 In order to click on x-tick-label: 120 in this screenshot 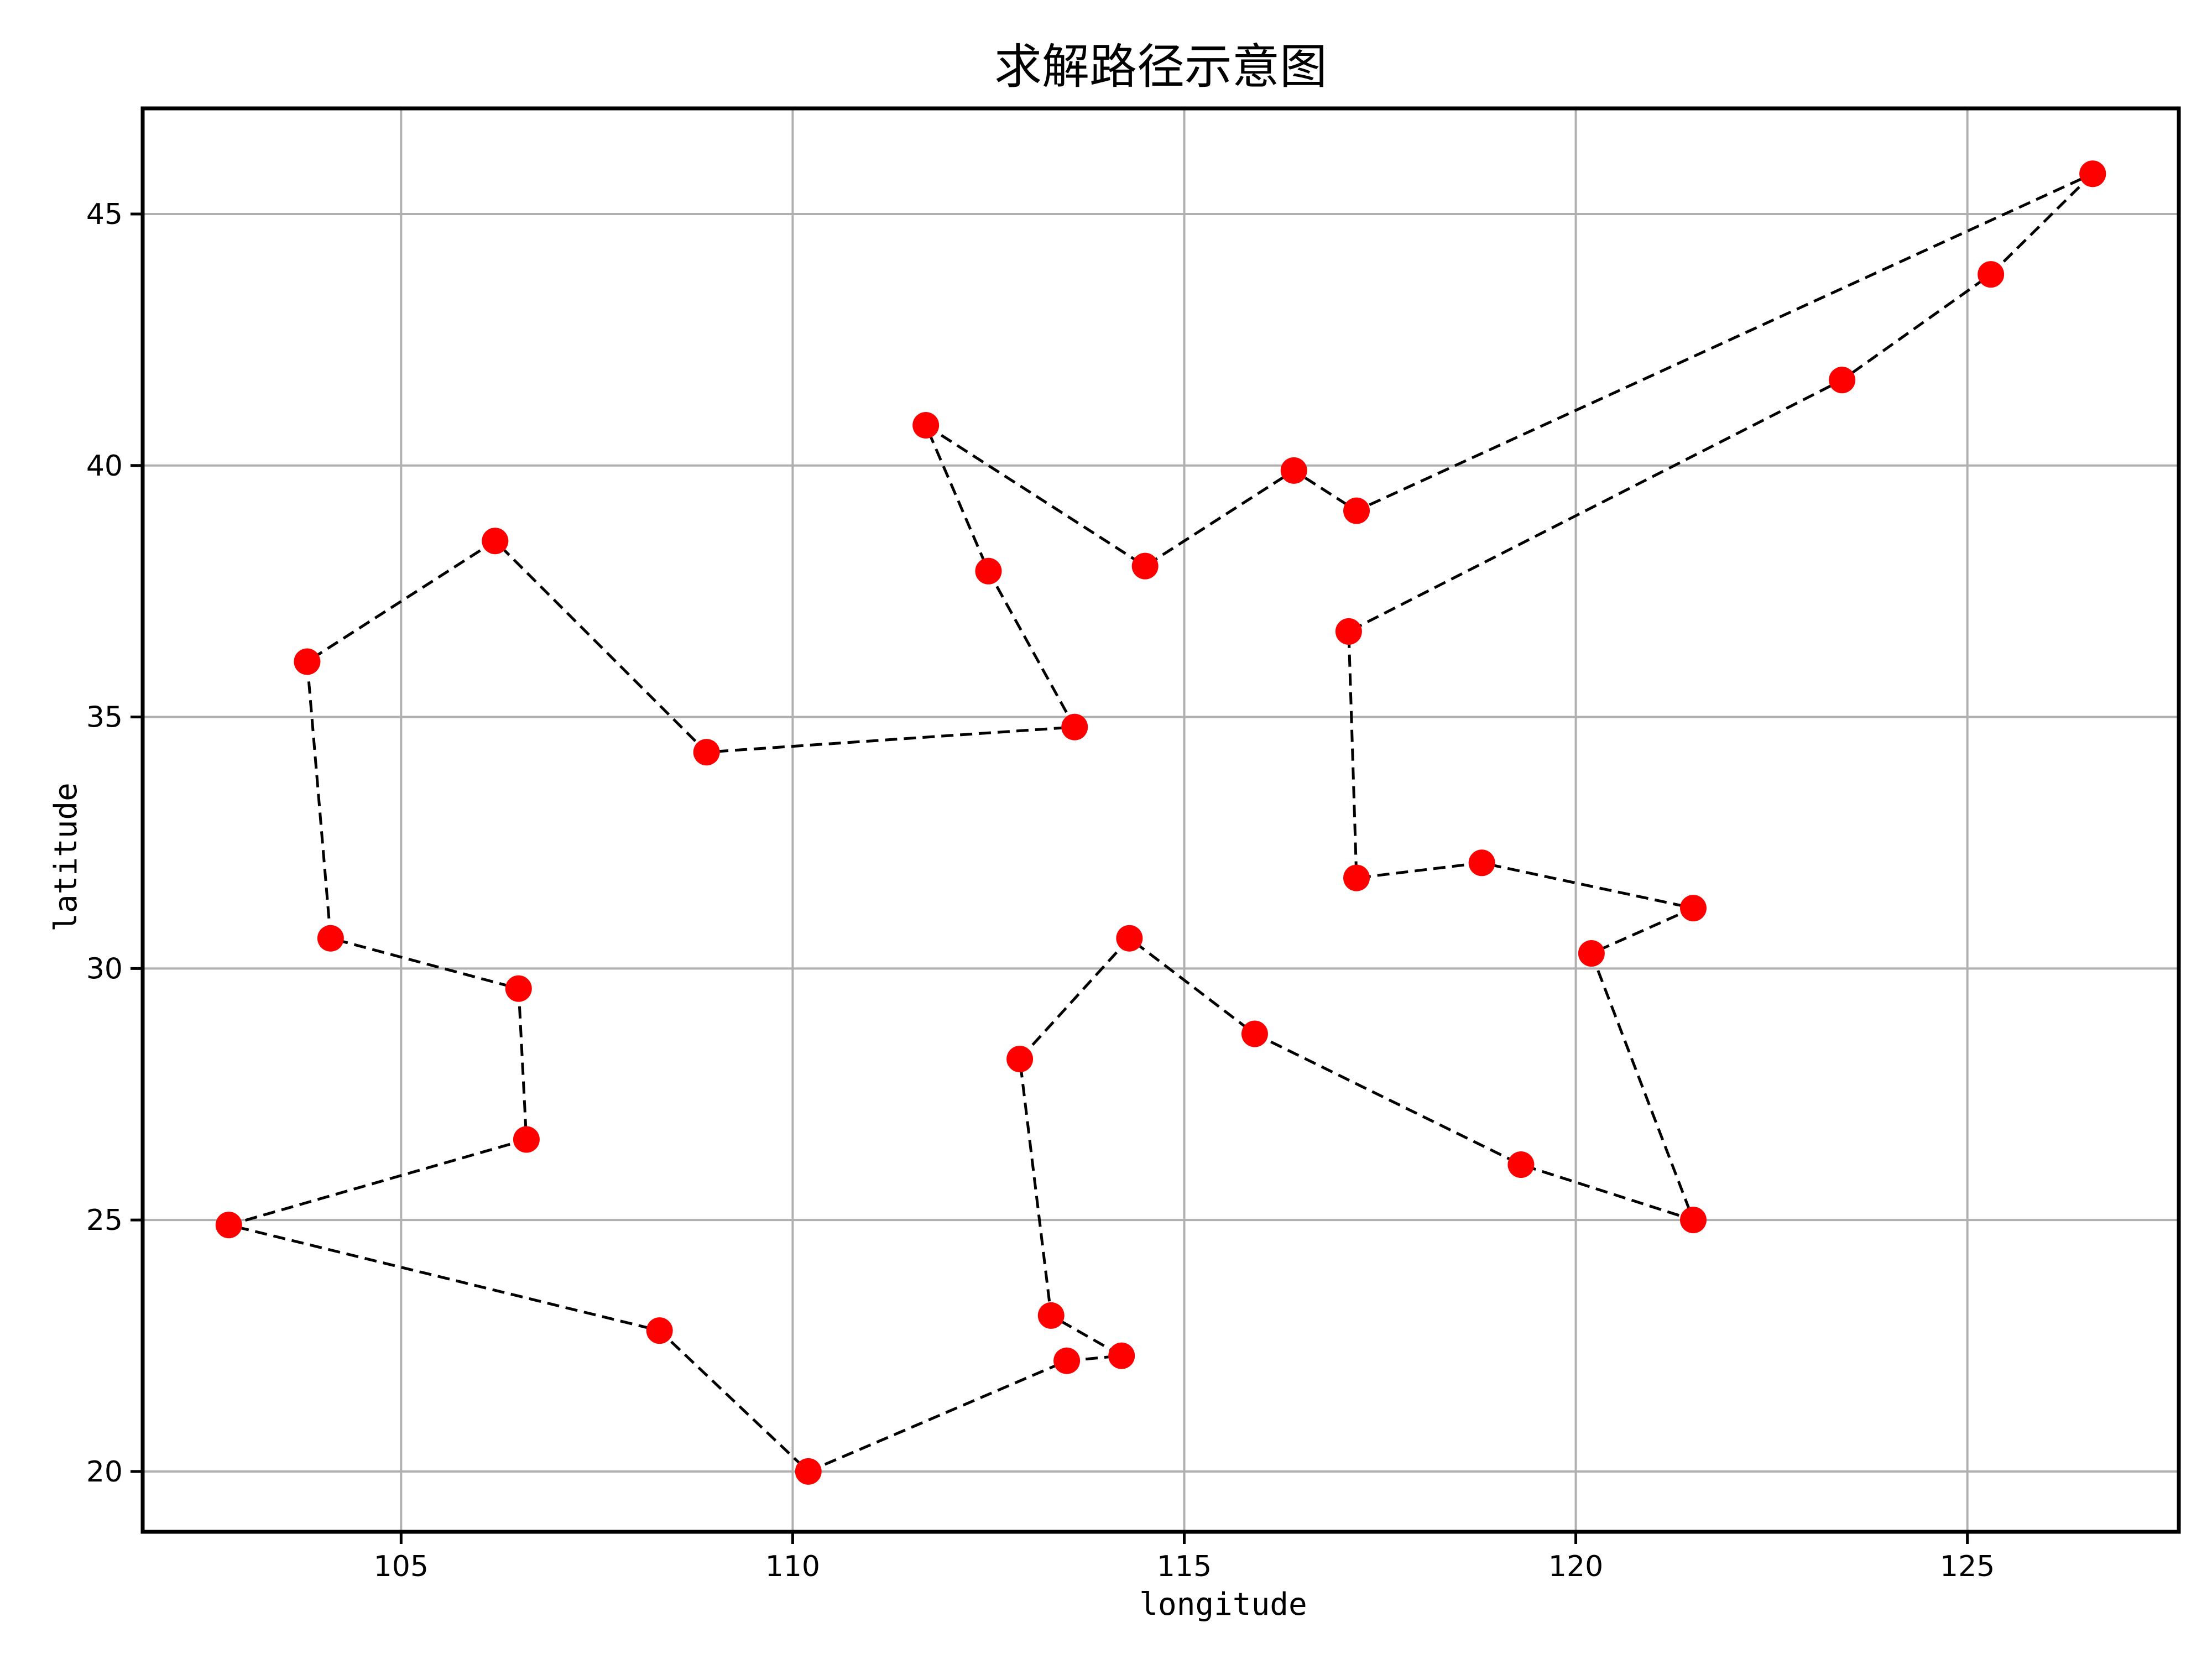, I will do `click(1576, 1567)`.